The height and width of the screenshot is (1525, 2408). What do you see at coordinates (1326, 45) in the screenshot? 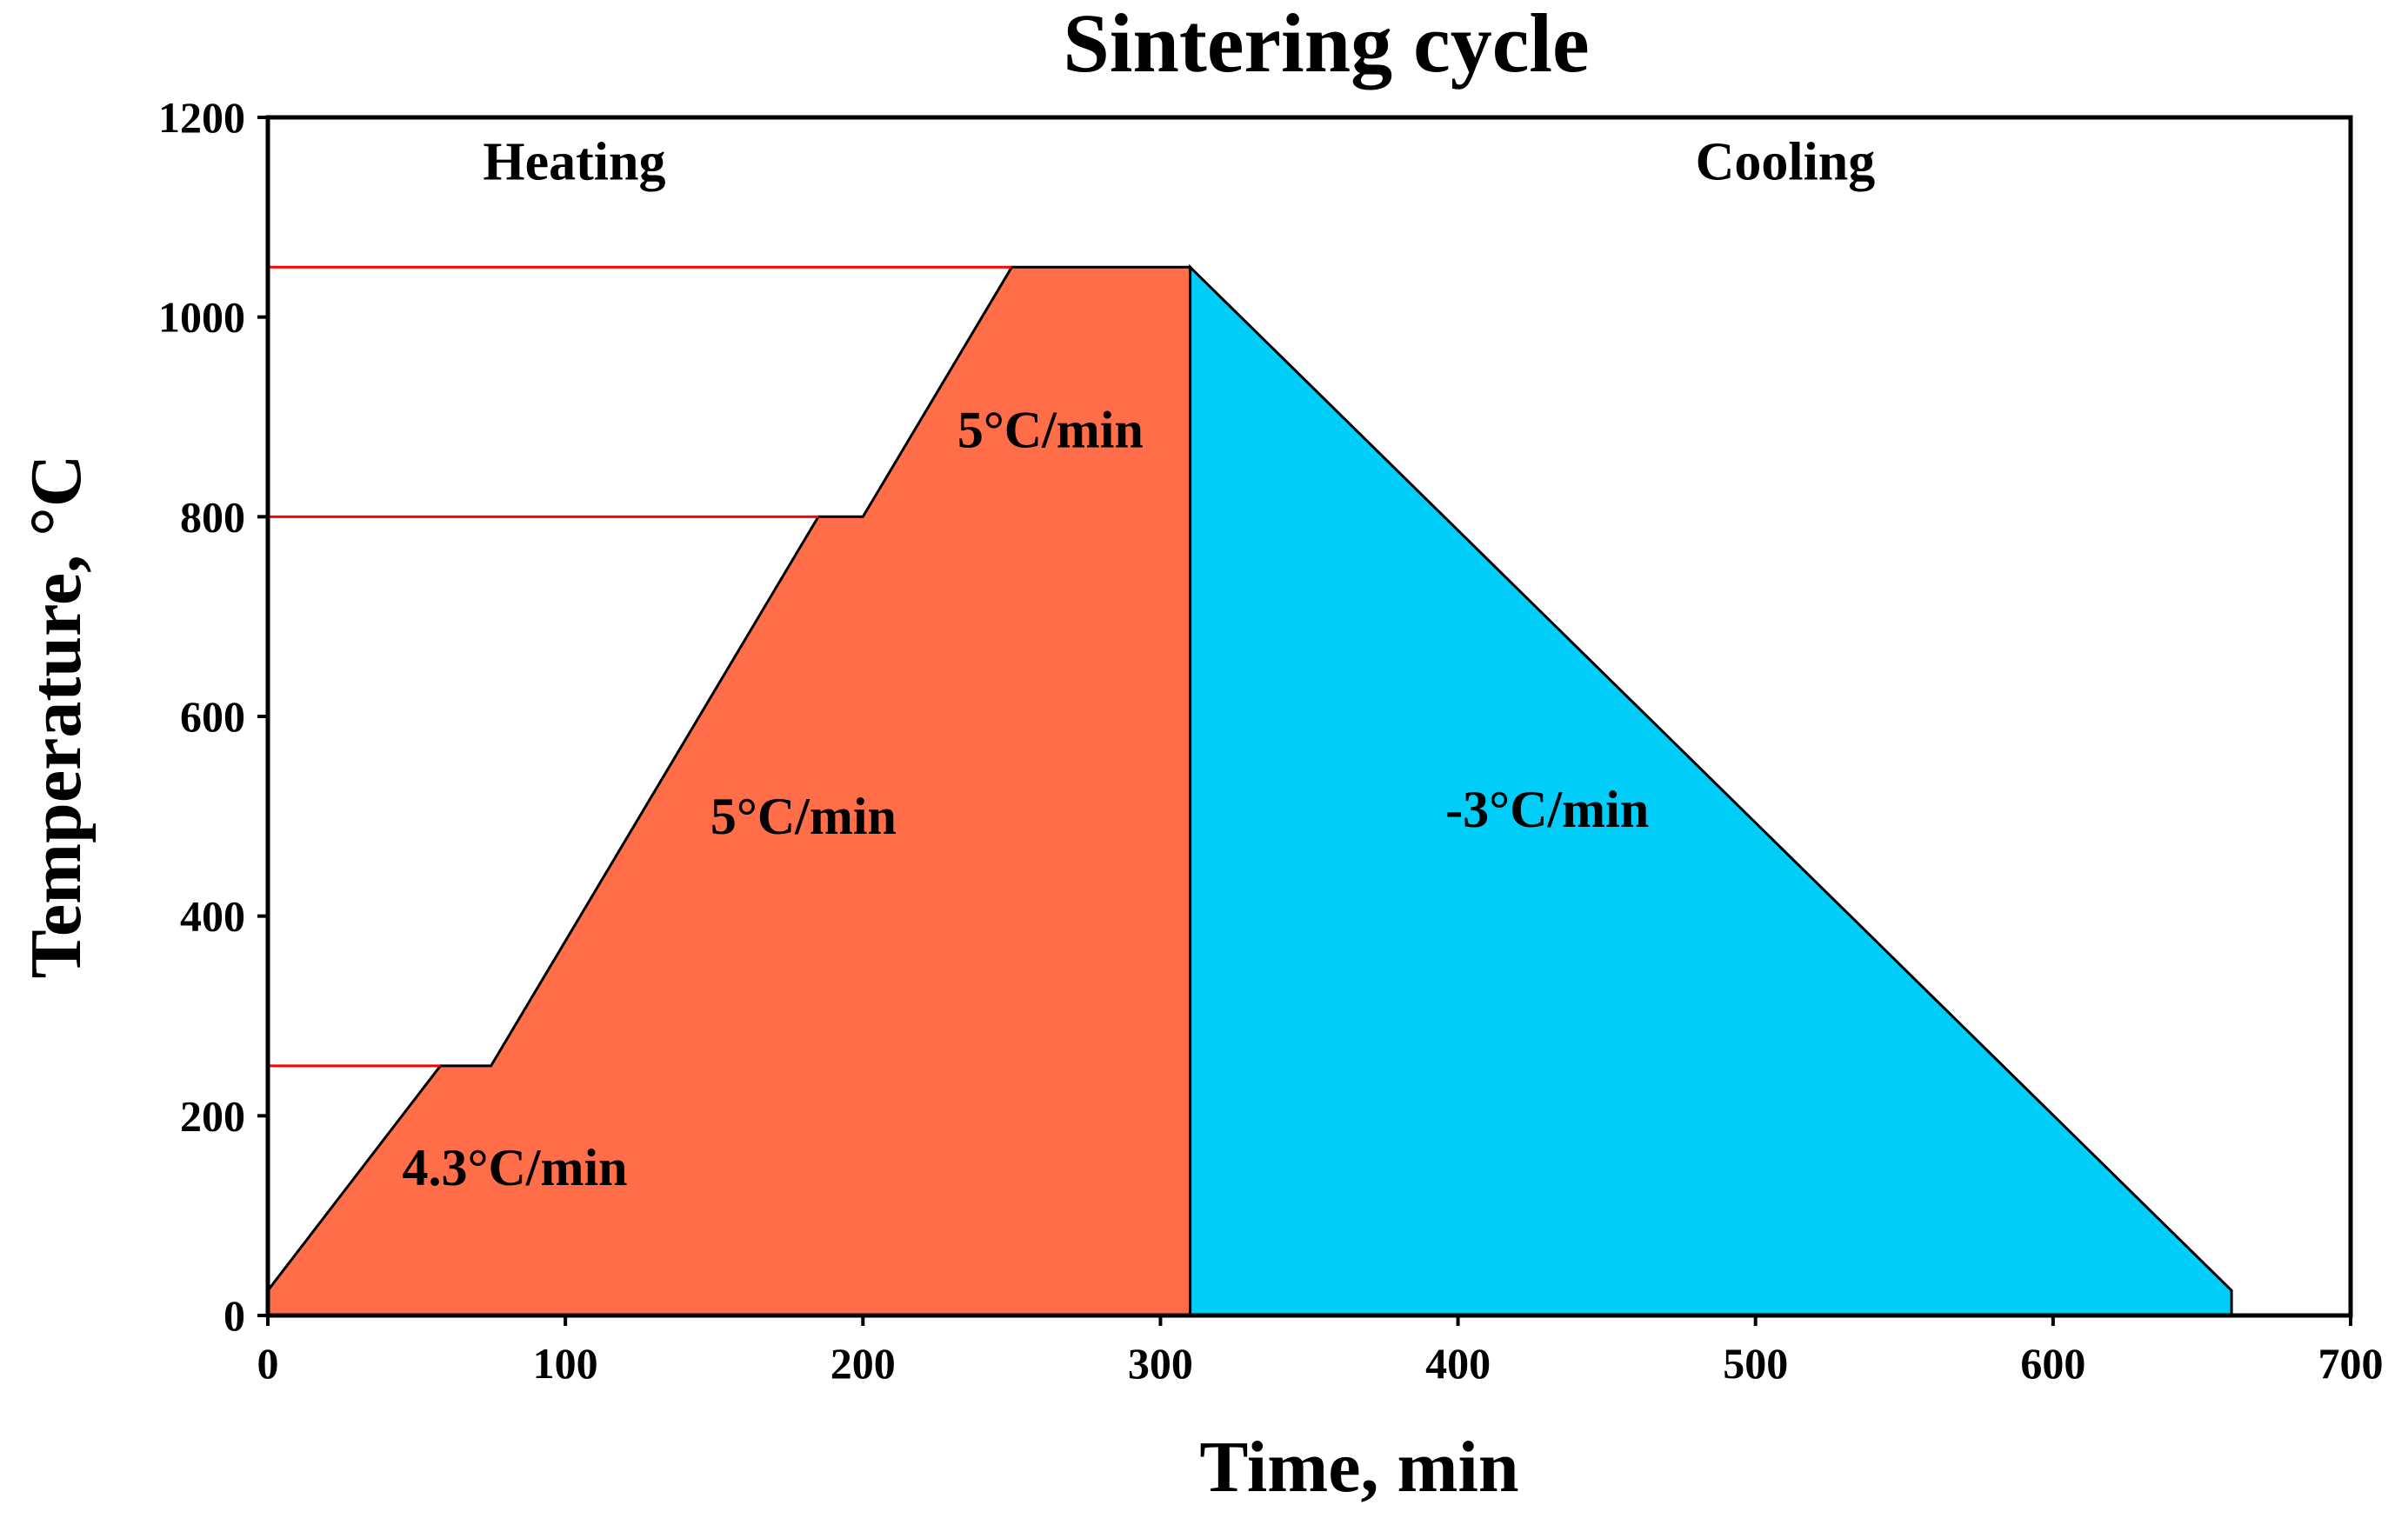
I see `chart-title: Sintering cycle` at bounding box center [1326, 45].